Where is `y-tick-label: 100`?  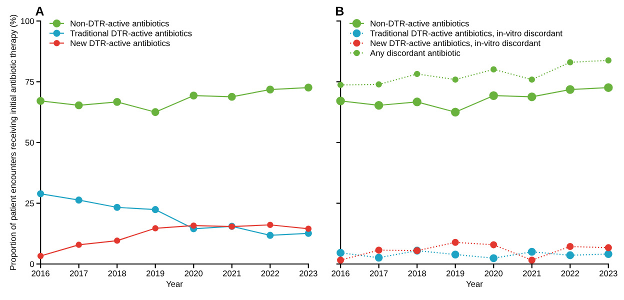
y-tick-label: 100 is located at coordinates (27, 21).